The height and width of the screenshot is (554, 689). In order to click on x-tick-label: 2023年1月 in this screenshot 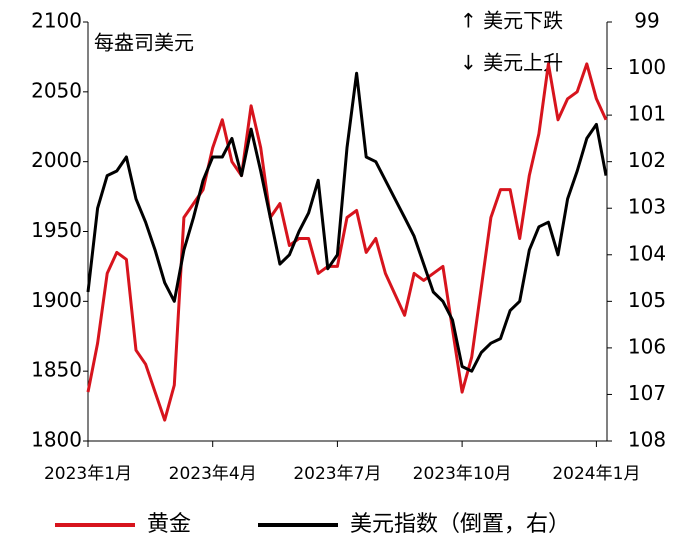, I will do `click(88, 474)`.